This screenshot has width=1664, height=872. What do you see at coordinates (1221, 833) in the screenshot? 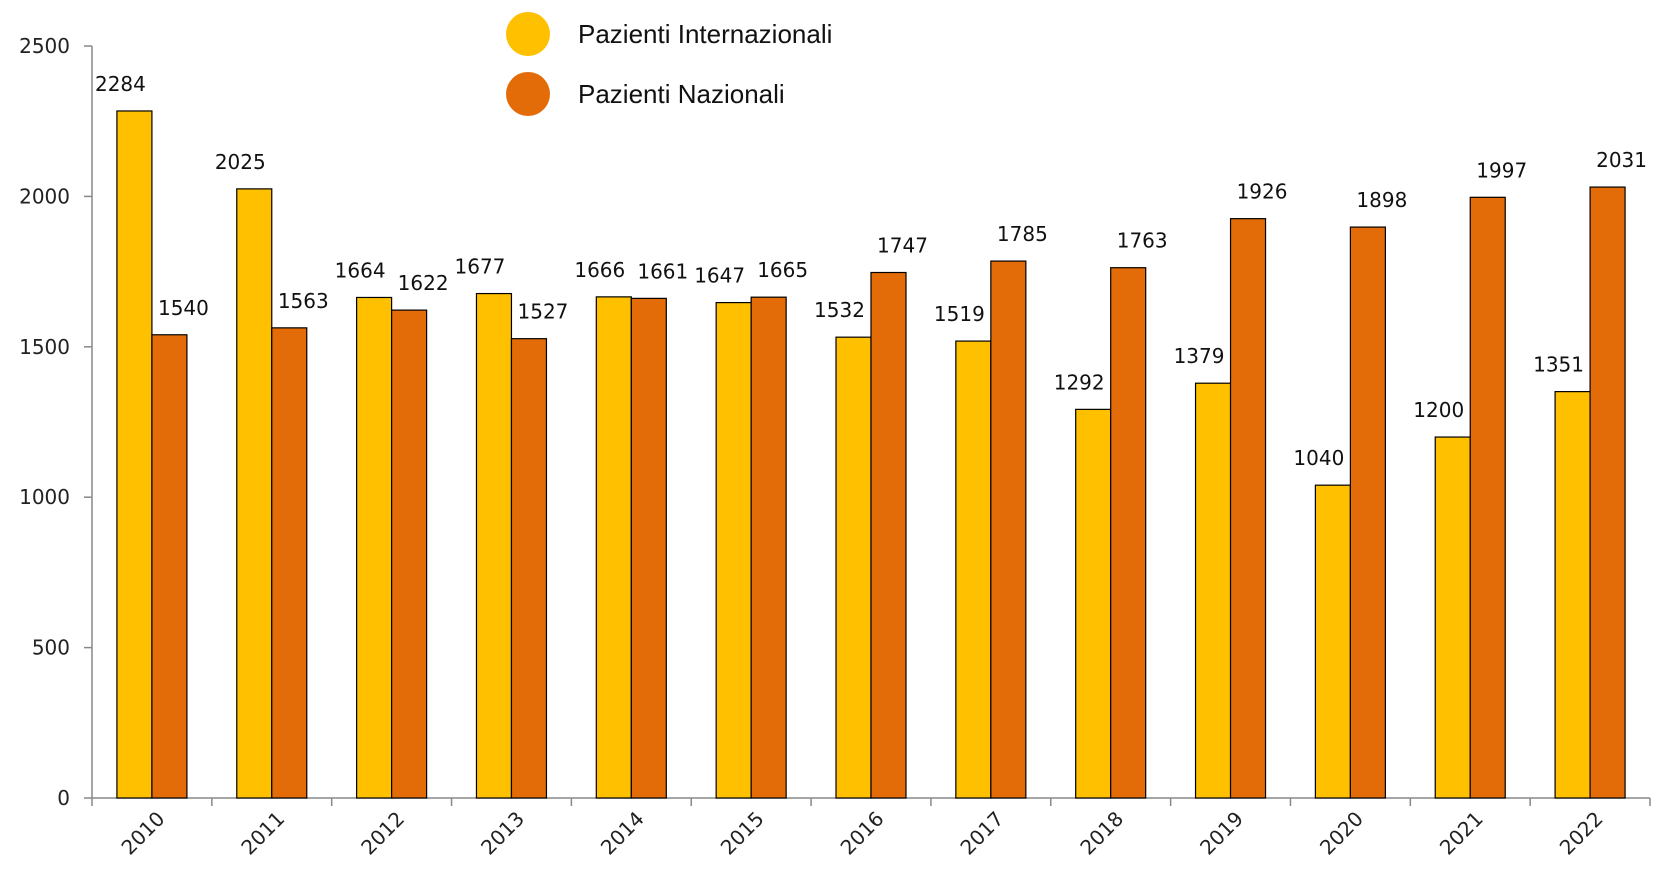
I see `x-tick-label: 2019` at bounding box center [1221, 833].